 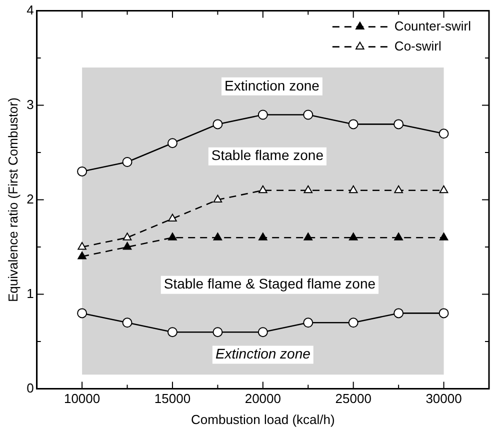 What do you see at coordinates (30, 198) in the screenshot?
I see `y-tick-label: 2` at bounding box center [30, 198].